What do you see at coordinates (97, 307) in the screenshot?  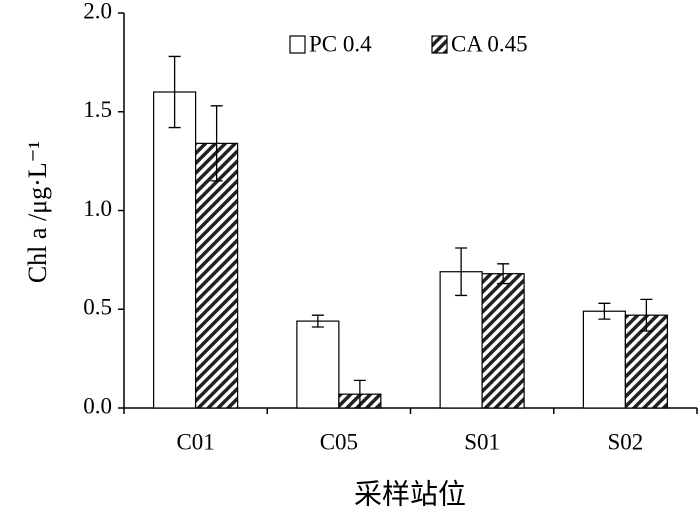 I see `y-tick-label: 0.5` at bounding box center [97, 307].